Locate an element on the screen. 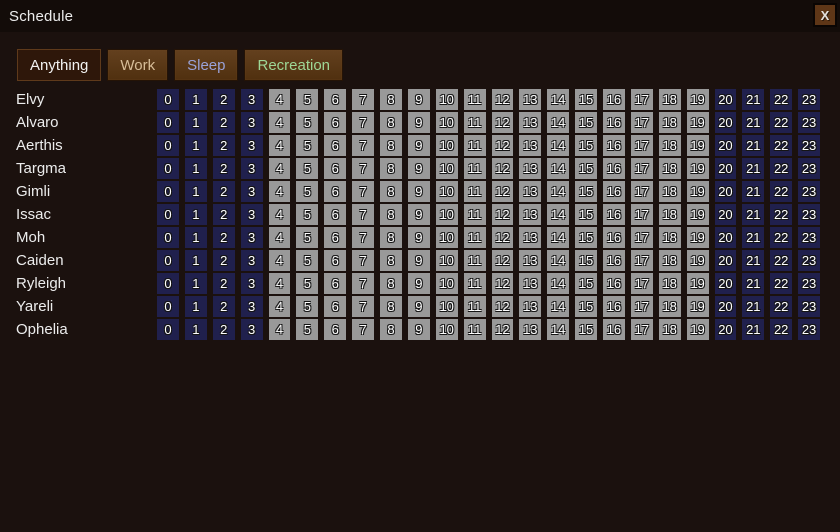  button-work: Work is located at coordinates (138, 65).